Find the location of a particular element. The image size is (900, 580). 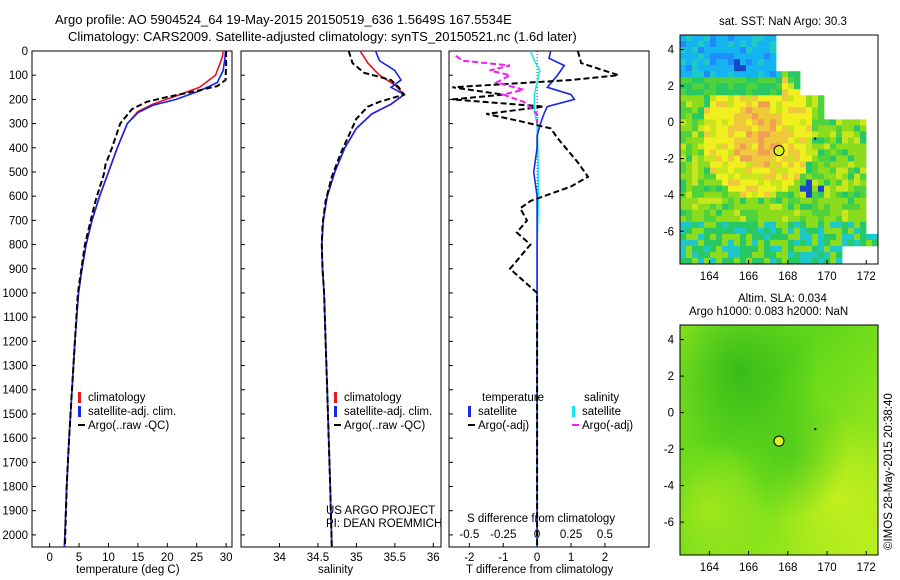

x-tick-label: 34 is located at coordinates (279, 558).